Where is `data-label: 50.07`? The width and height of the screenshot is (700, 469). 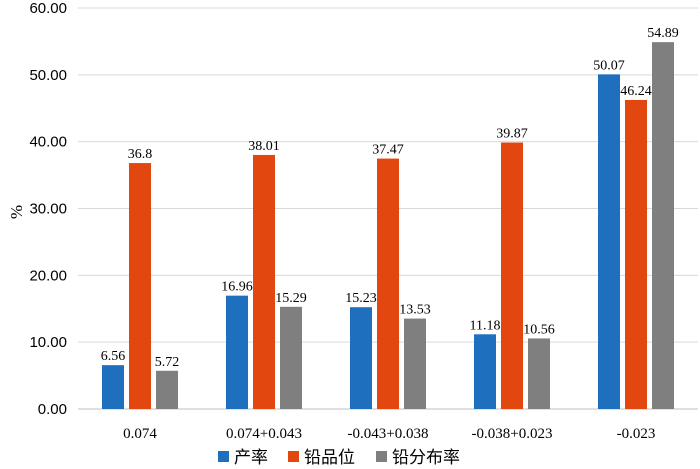 data-label: 50.07 is located at coordinates (609, 65).